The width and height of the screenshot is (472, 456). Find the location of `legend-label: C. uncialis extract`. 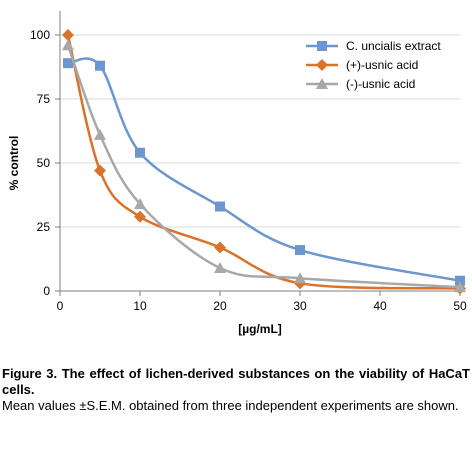

legend-label: C. uncialis extract is located at coordinates (393, 46).